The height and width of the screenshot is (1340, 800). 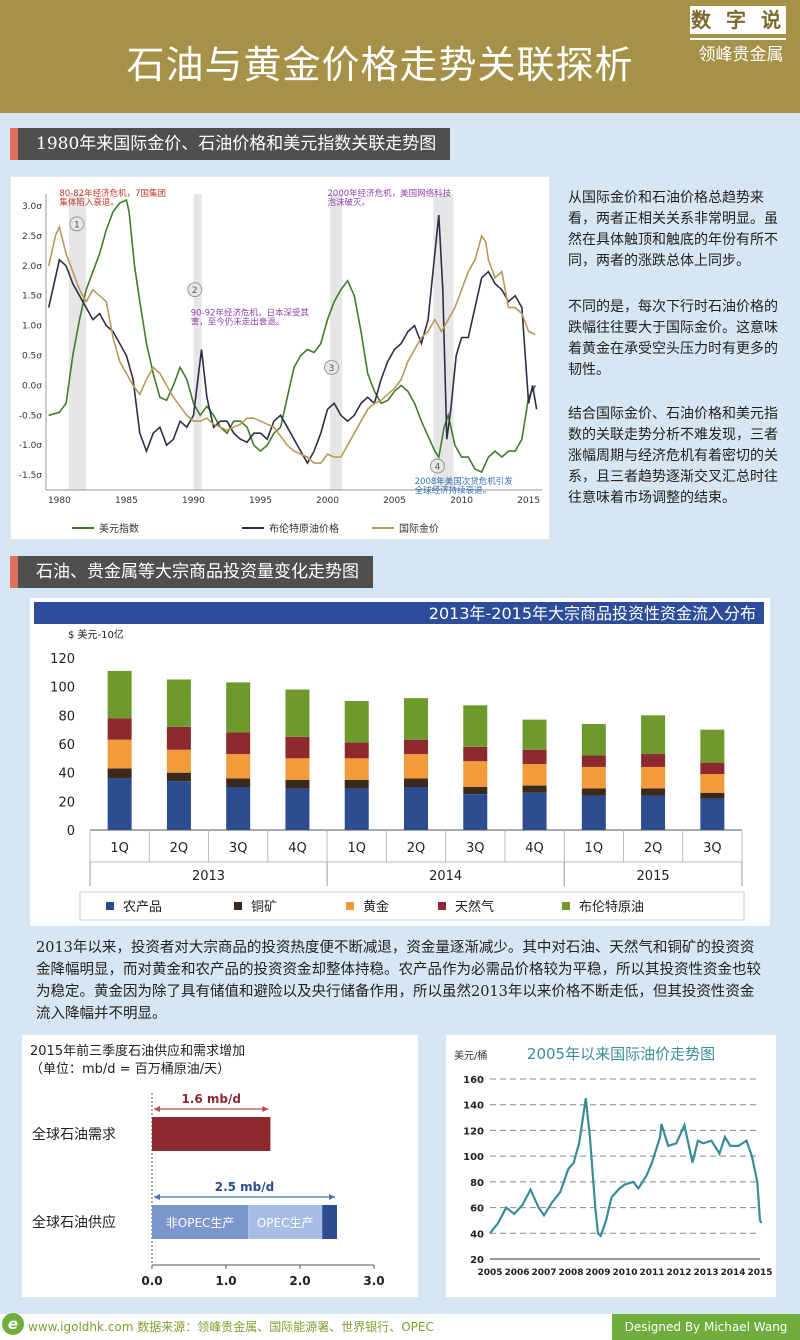 What do you see at coordinates (191, 572) in the screenshot?
I see `section2-heading: 石油、贵金属等大宗商品投资量变化走势图` at bounding box center [191, 572].